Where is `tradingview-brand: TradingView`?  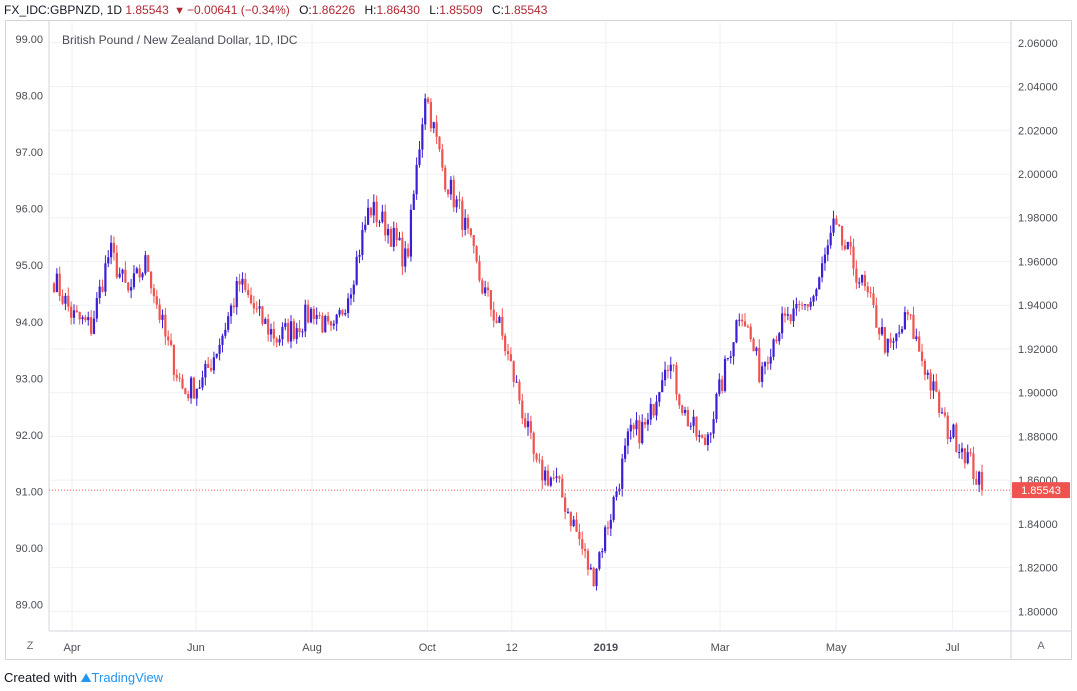 tradingview-brand: TradingView is located at coordinates (127, 677).